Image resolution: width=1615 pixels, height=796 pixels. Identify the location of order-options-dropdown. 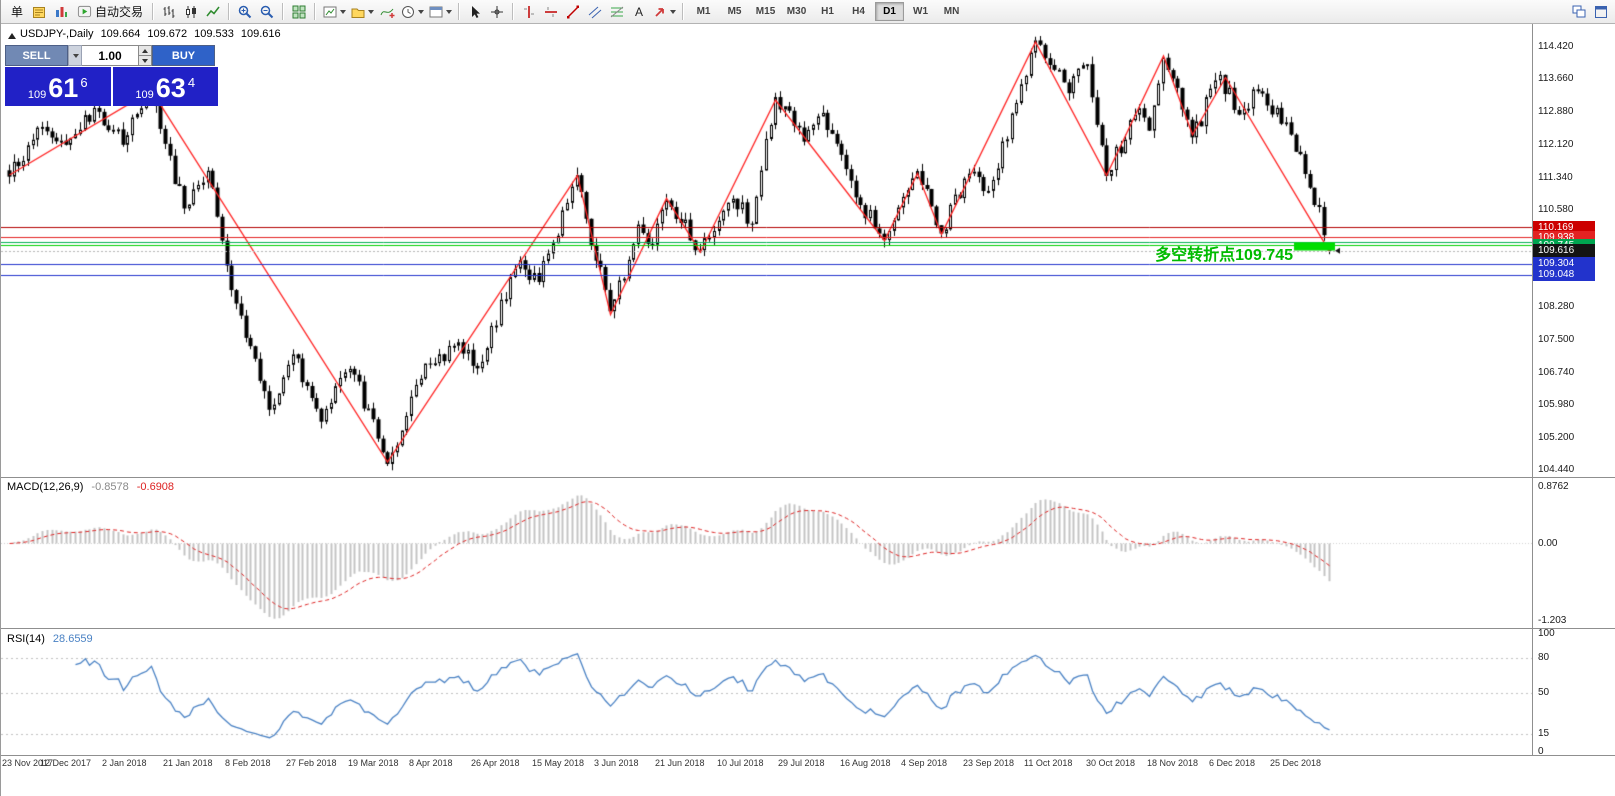
(75, 55).